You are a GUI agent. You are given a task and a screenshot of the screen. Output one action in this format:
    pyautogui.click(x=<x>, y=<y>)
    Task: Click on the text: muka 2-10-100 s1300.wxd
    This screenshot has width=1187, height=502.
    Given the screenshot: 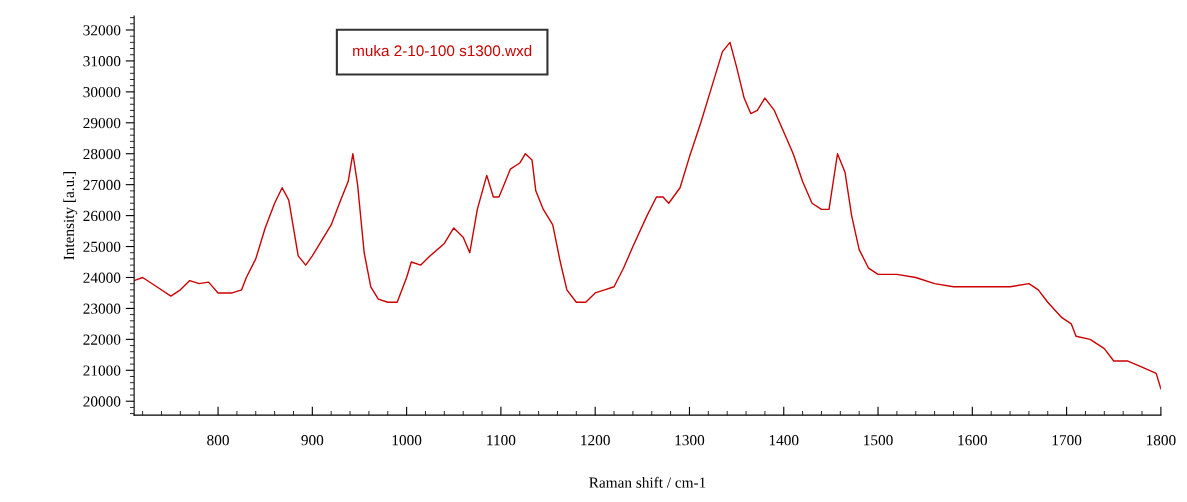 What is the action you would take?
    pyautogui.click(x=442, y=50)
    